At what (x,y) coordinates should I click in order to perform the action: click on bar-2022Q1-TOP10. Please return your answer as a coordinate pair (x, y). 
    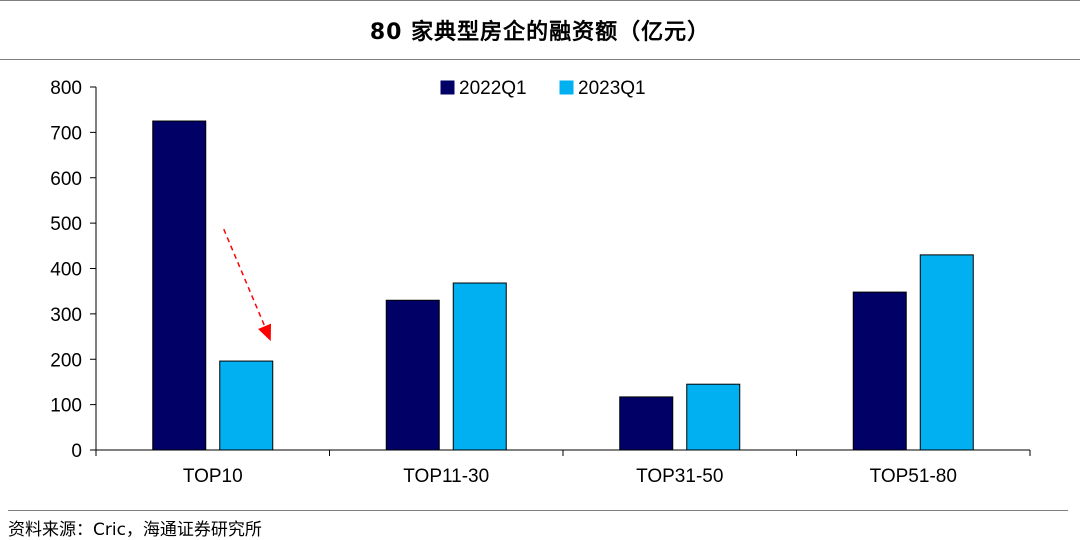
    Looking at the image, I should click on (179, 285).